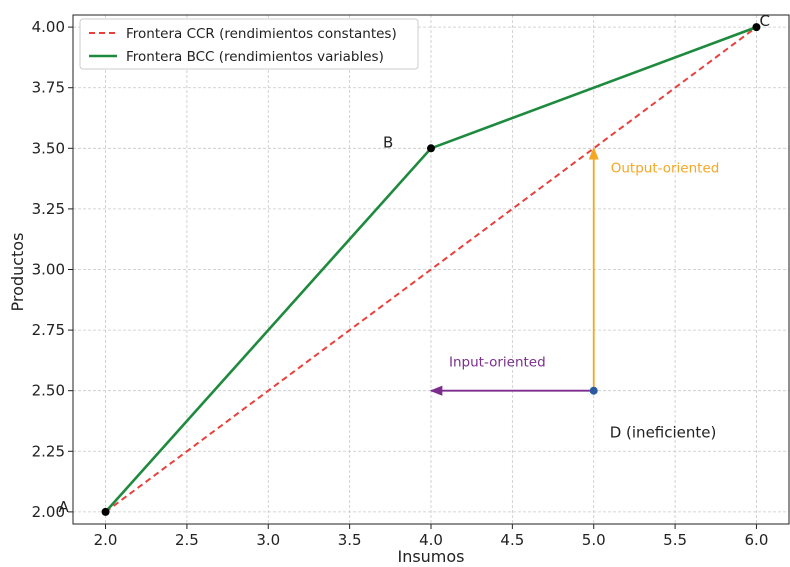 Image resolution: width=790 pixels, height=567 pixels. Describe the element at coordinates (48, 451) in the screenshot. I see `y-tick-label: 2.25` at that location.